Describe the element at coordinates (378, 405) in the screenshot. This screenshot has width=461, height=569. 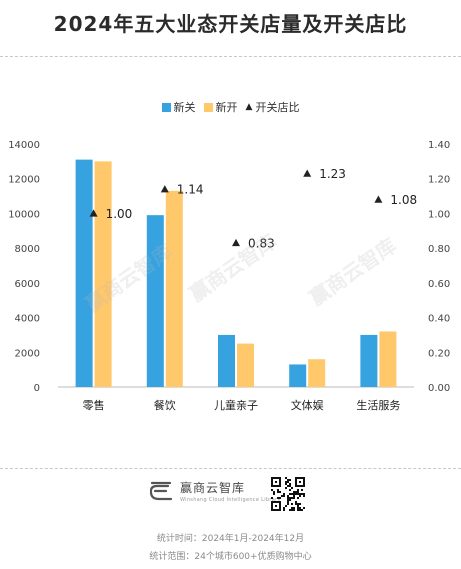
I see `x-tick-label: 生活服务` at that location.